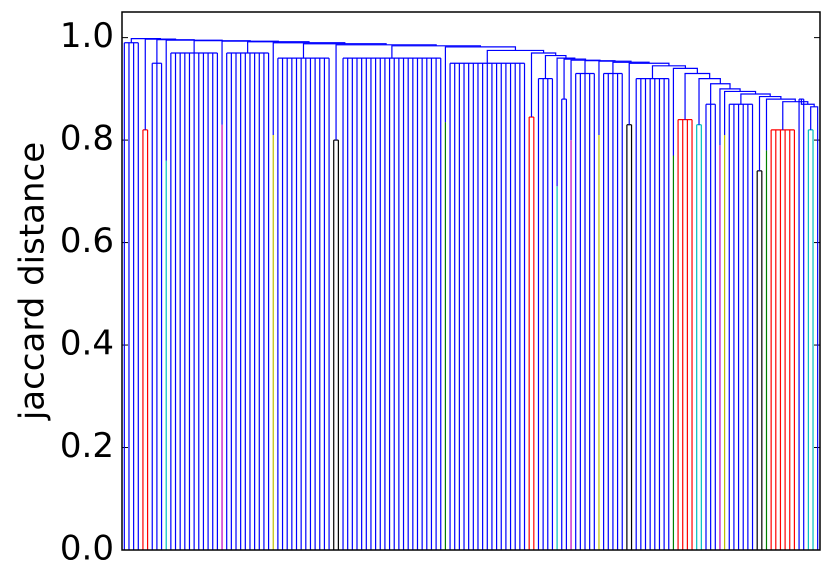 The height and width of the screenshot is (581, 831). I want to click on y-tick-label: 0.4, so click(87, 344).